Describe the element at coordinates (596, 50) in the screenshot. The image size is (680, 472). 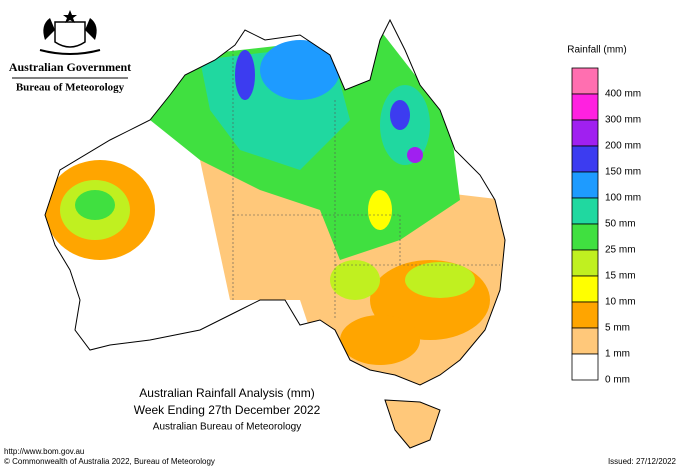
I see `legend-title: Rainfall (mm)` at that location.